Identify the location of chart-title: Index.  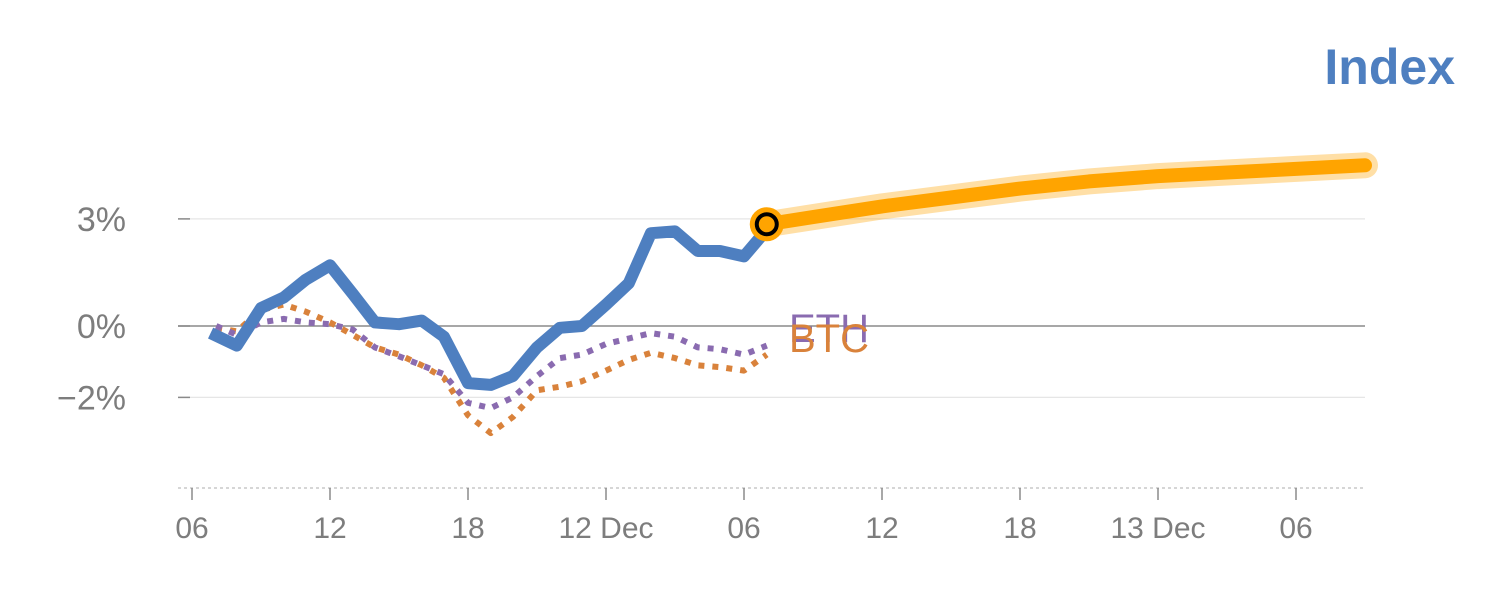
(1389, 67).